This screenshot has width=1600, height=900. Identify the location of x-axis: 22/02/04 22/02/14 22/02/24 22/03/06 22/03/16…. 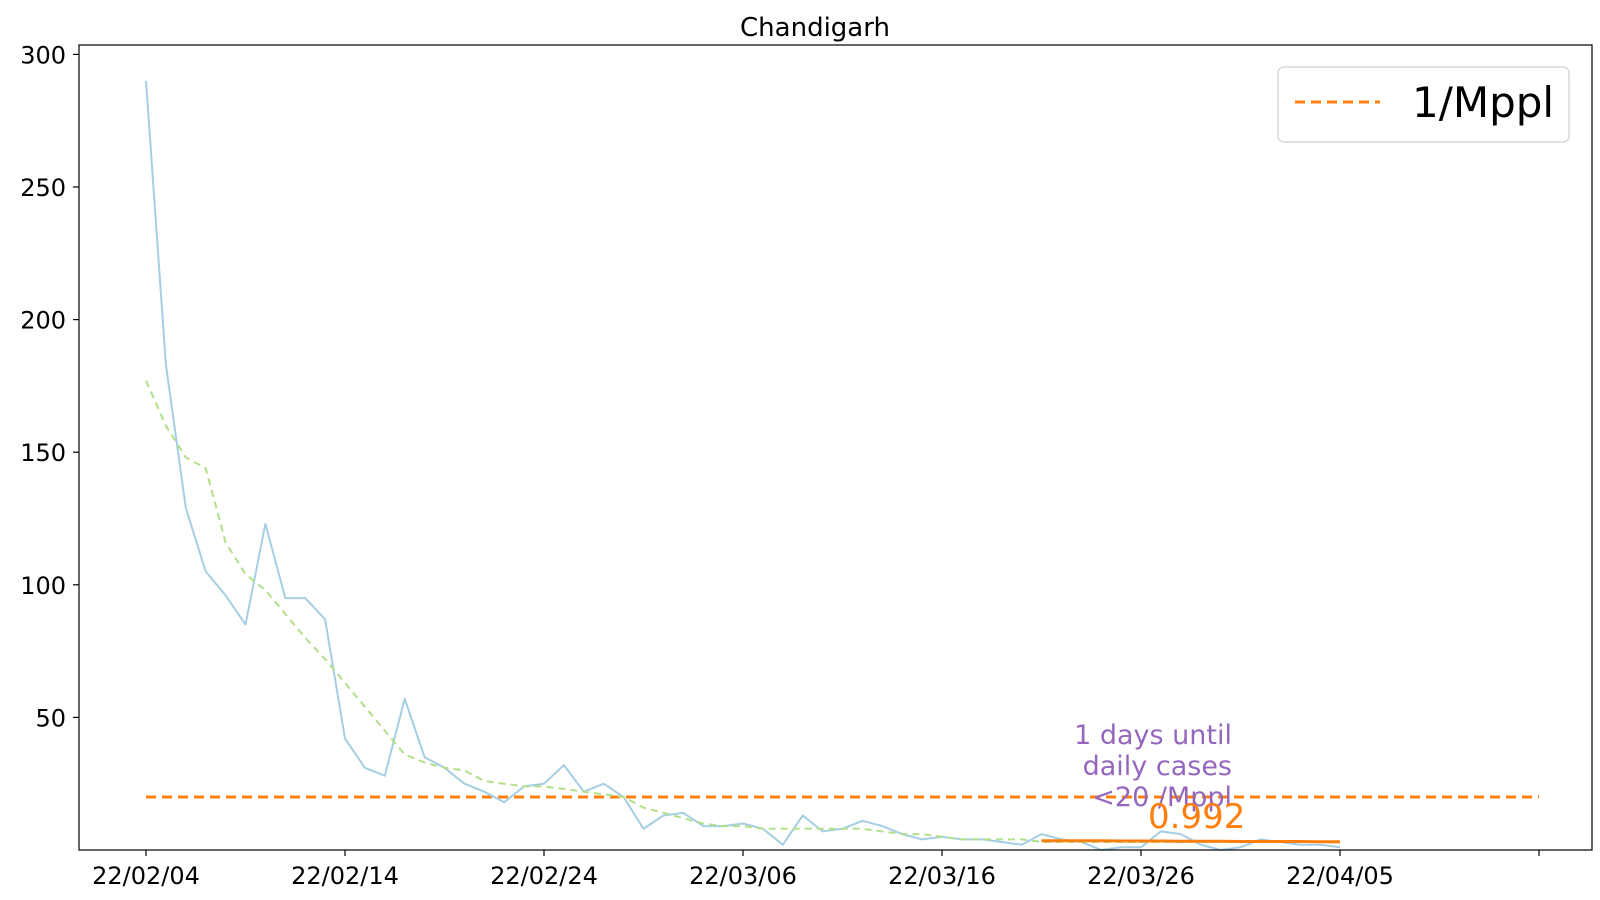
(816, 870).